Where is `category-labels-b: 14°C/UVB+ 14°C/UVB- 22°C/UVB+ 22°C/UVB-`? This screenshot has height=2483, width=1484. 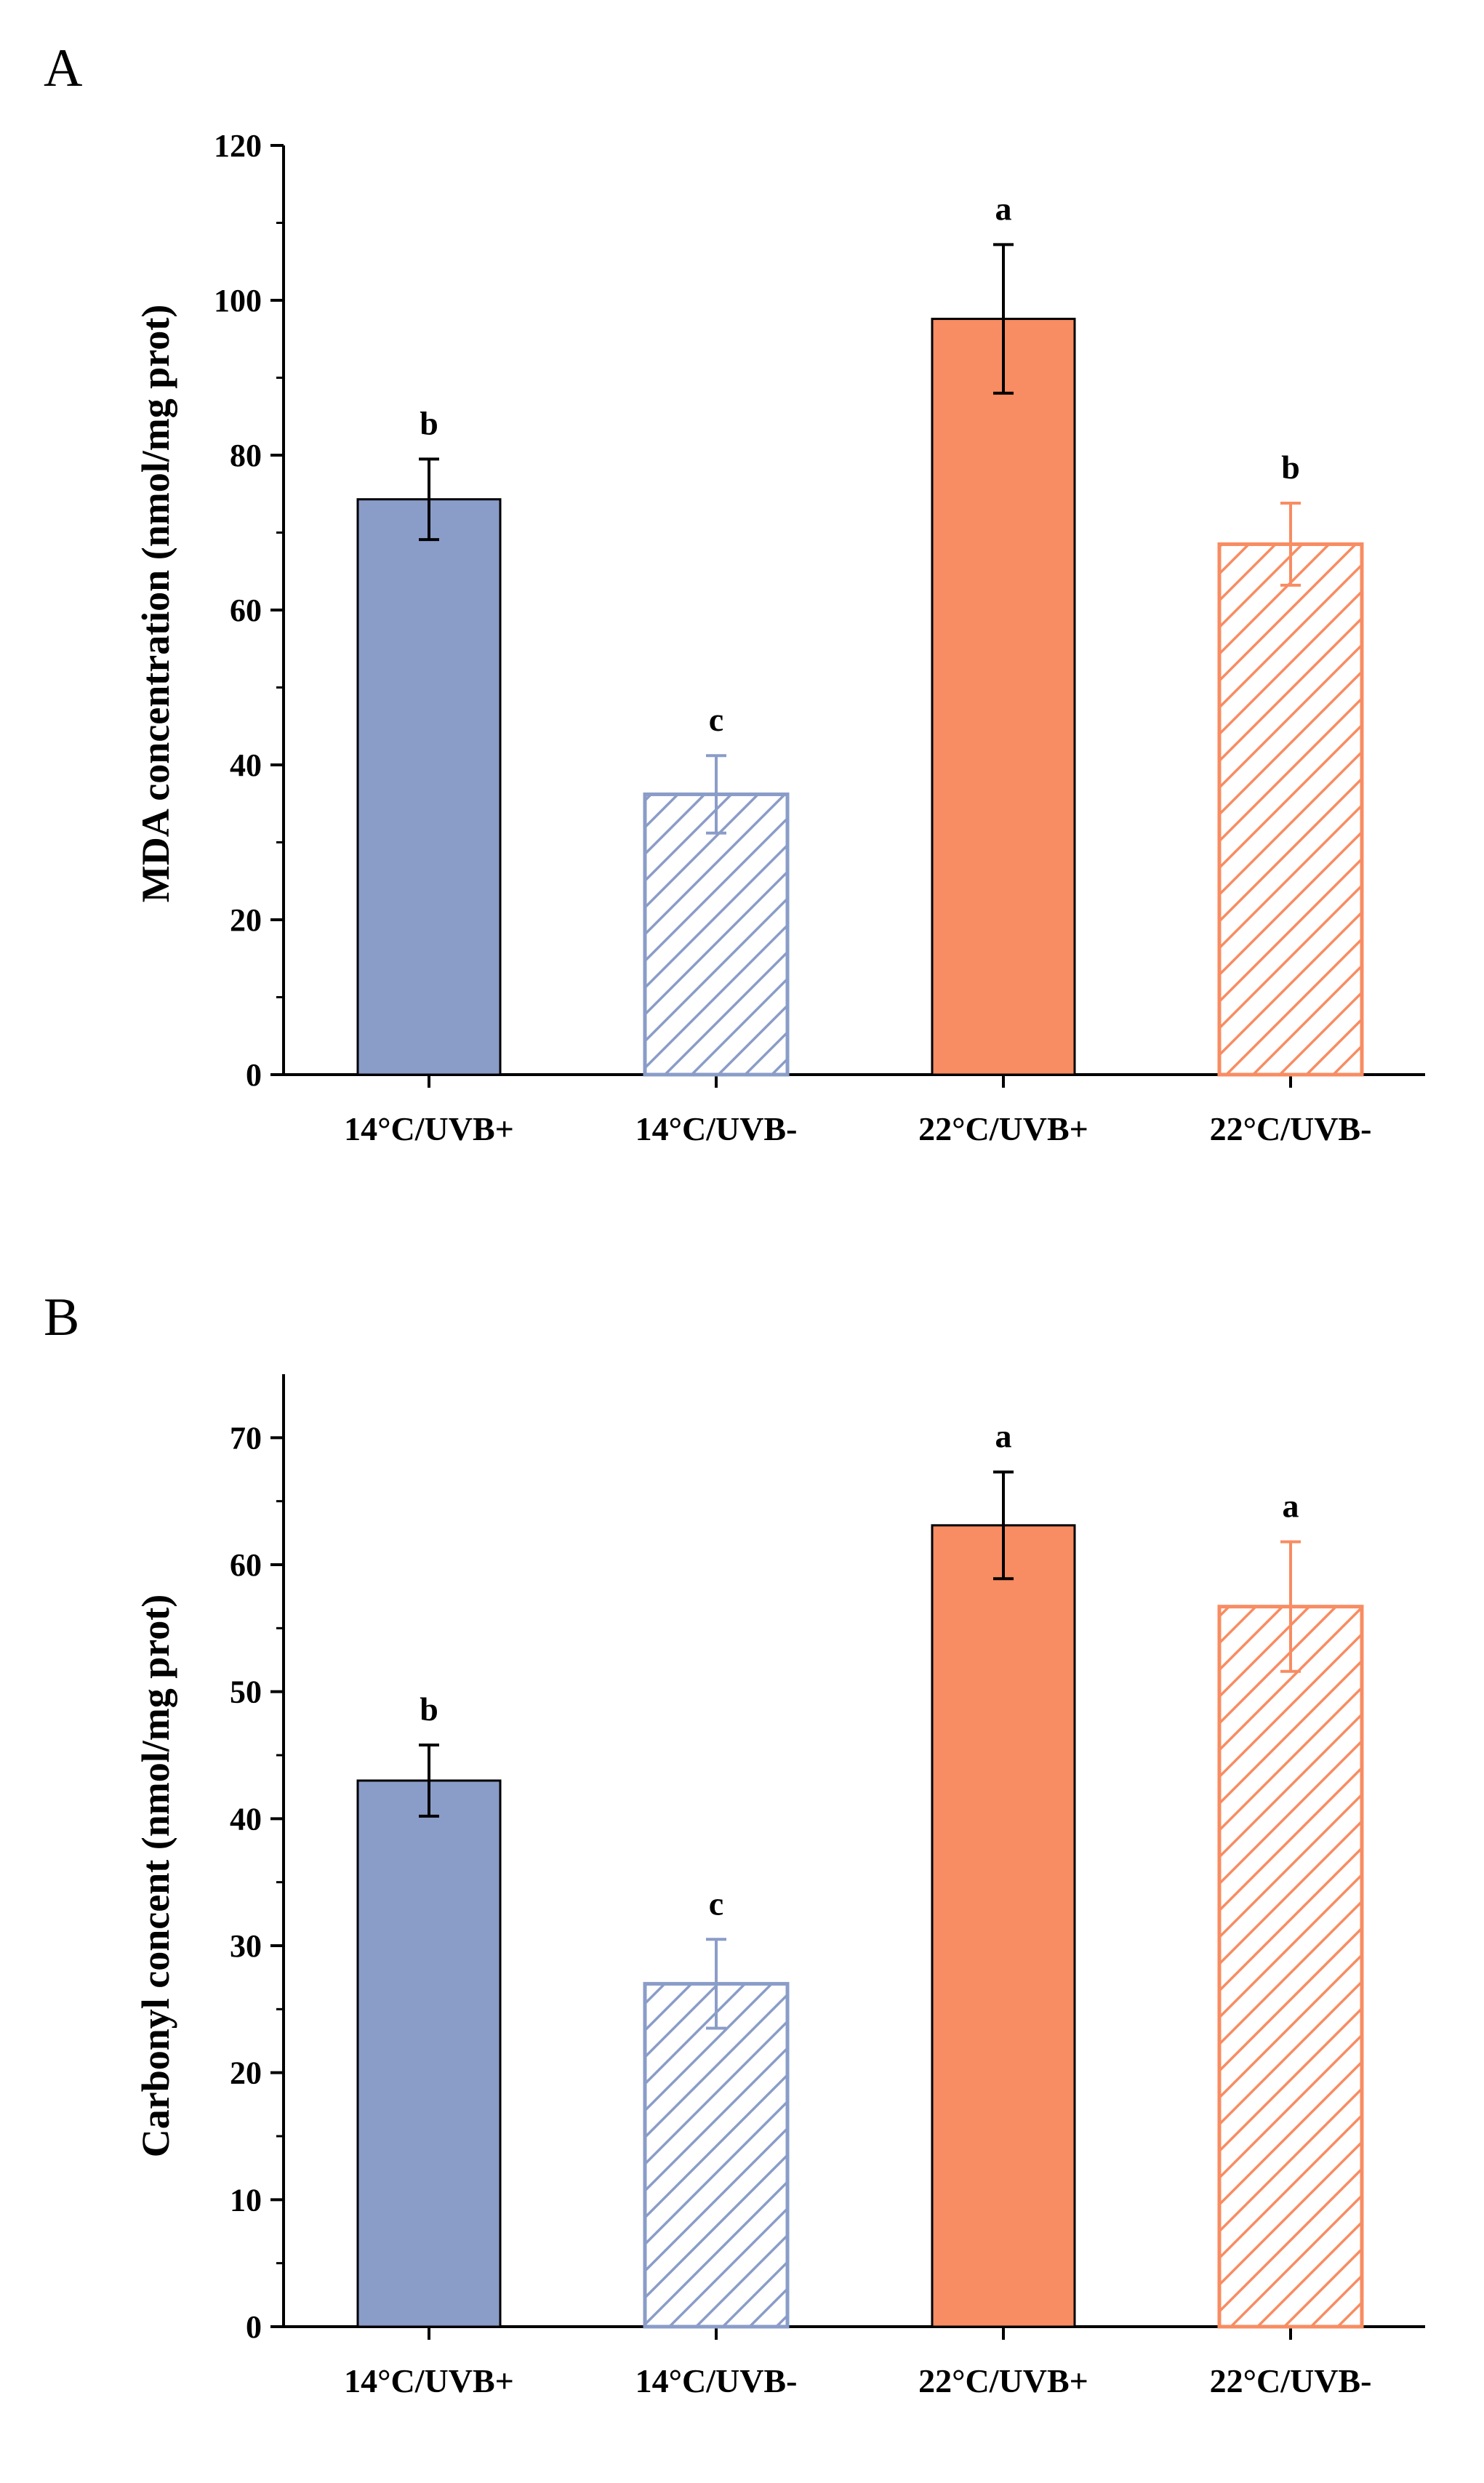 category-labels-b: 14°C/UVB+ 14°C/UVB- 22°C/UVB+ 22°C/UVB- is located at coordinates (857, 2380).